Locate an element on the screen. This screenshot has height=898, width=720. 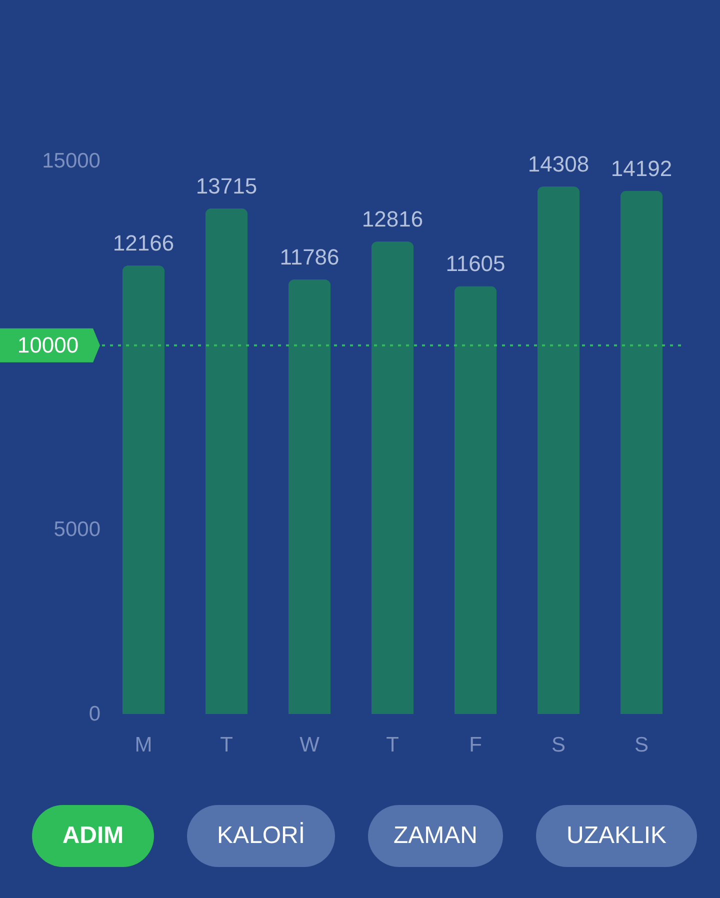
text: ZAMAN is located at coordinates (436, 835).